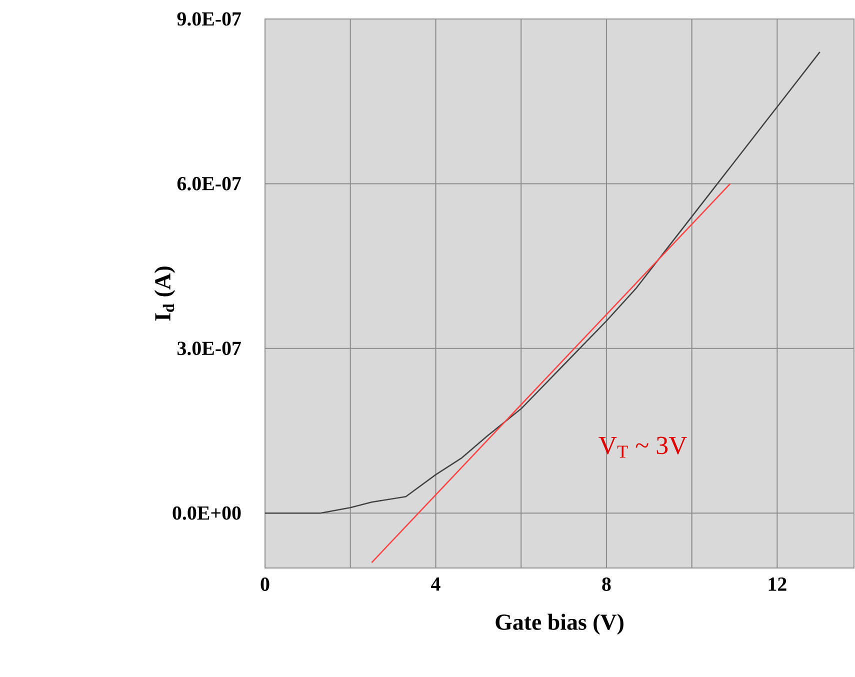 The height and width of the screenshot is (677, 855). What do you see at coordinates (265, 584) in the screenshot?
I see `x-tick-label: 0` at bounding box center [265, 584].